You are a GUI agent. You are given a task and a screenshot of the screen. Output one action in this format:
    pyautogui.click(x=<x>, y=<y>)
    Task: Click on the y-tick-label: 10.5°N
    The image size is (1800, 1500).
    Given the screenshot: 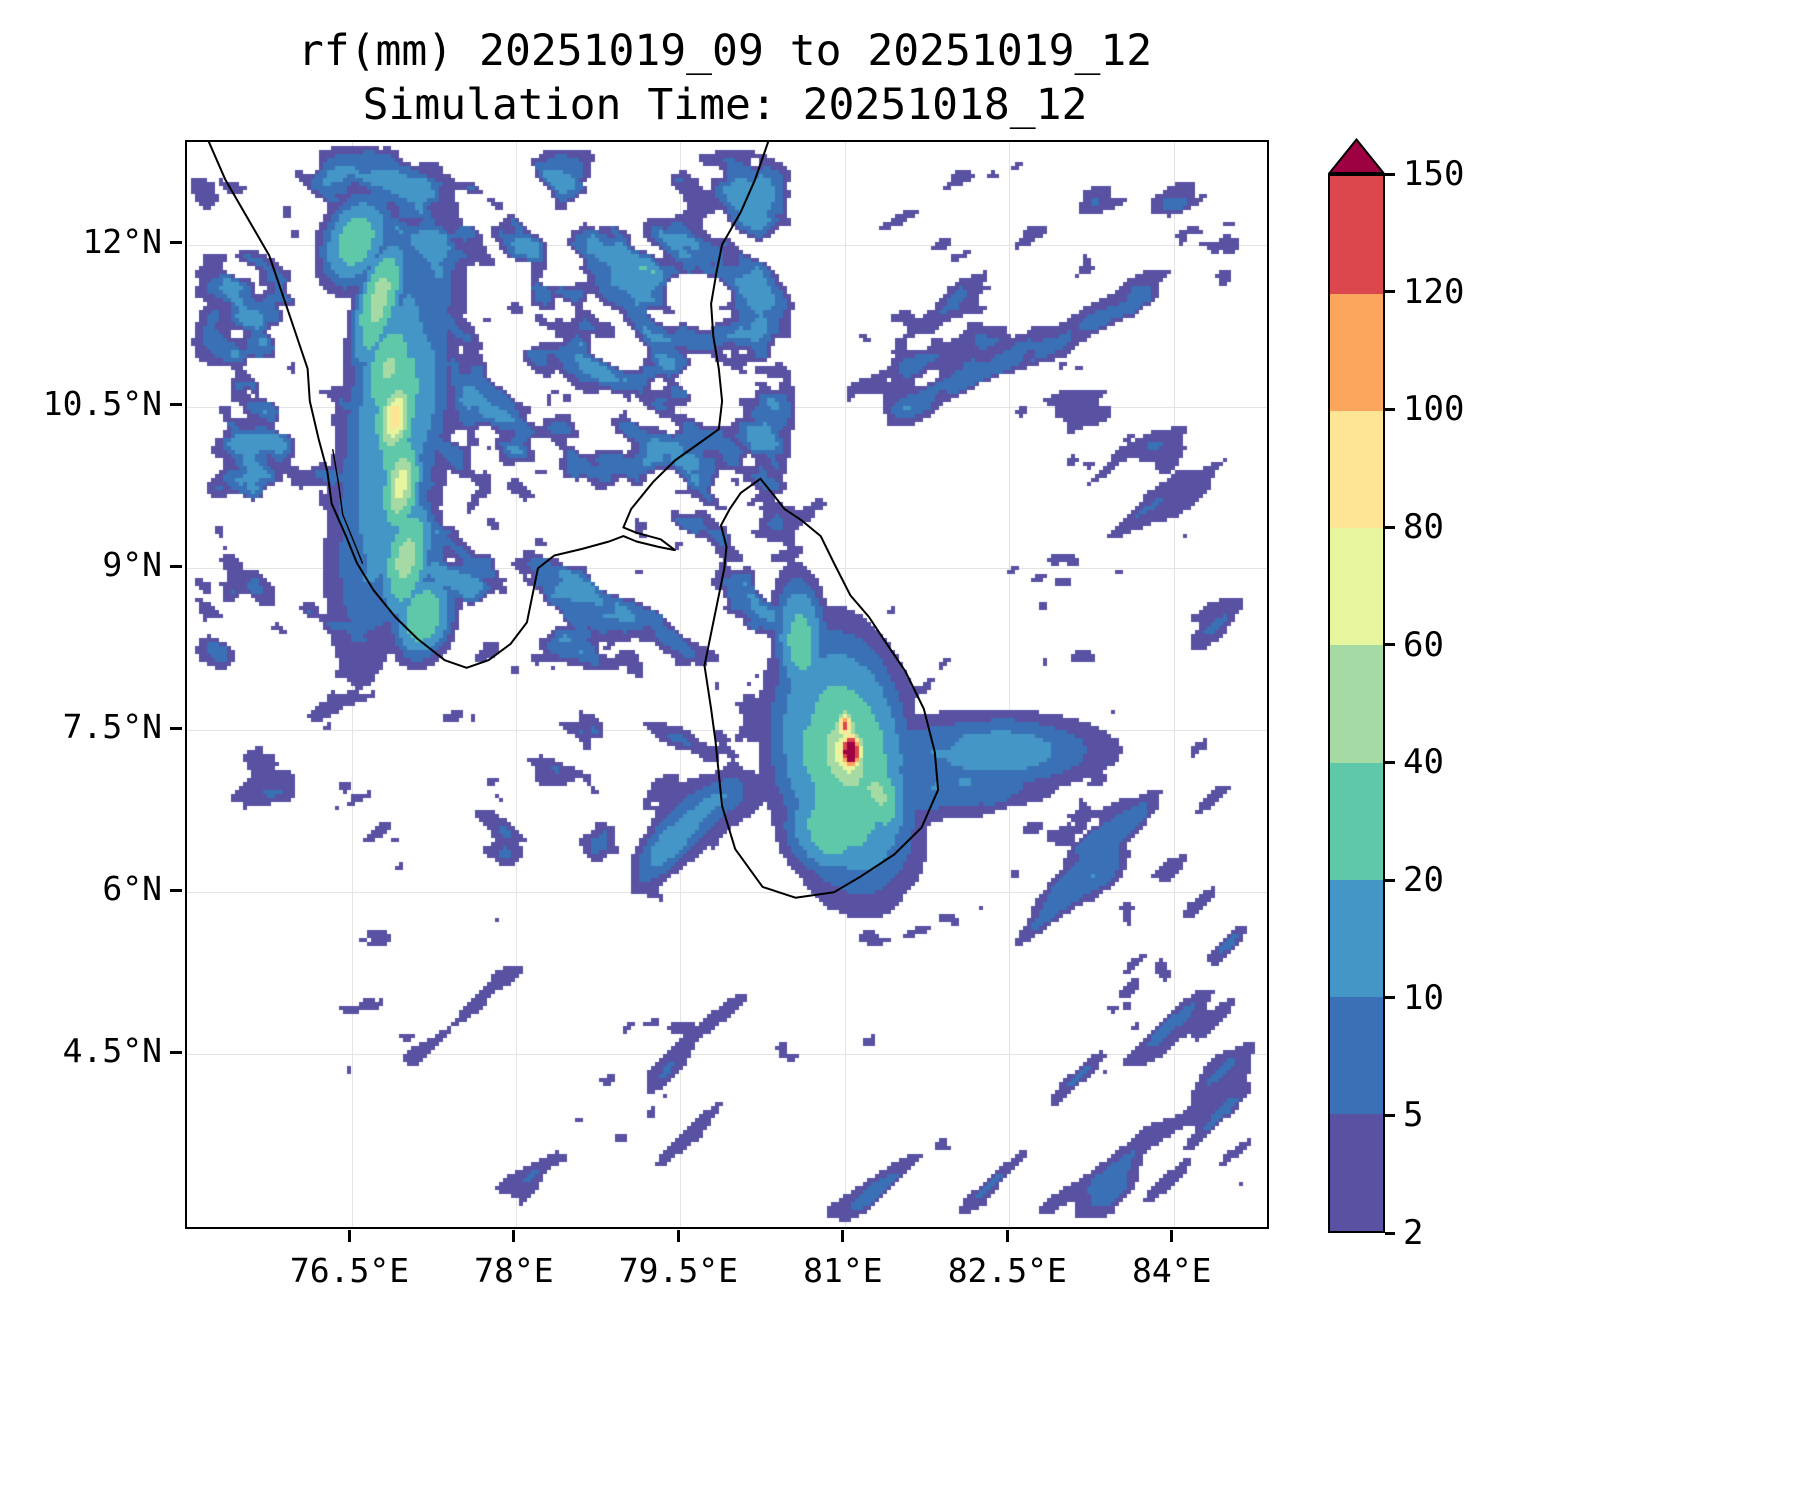 What is the action you would take?
    pyautogui.click(x=102, y=403)
    